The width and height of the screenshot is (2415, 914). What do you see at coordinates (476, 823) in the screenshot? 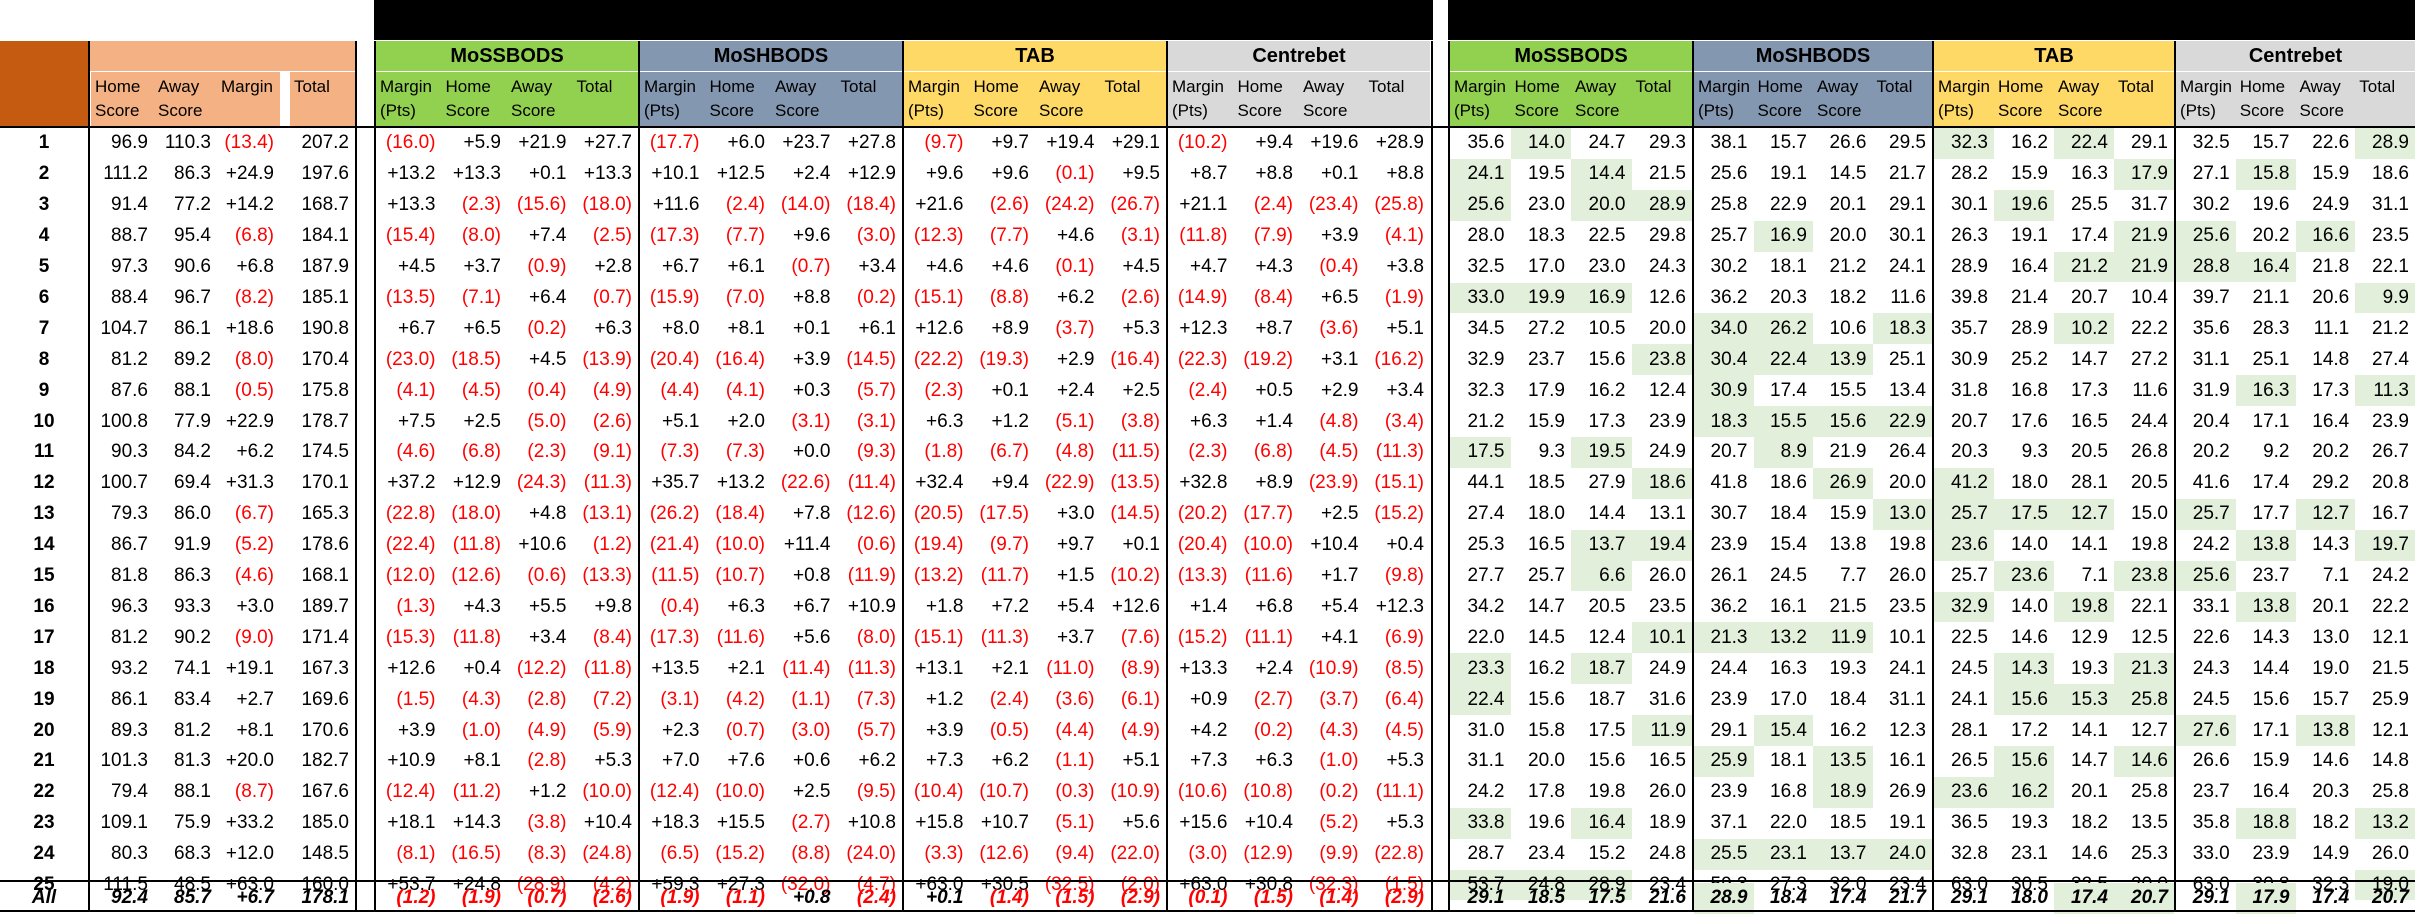
I see `error-cell: +14.3` at bounding box center [476, 823].